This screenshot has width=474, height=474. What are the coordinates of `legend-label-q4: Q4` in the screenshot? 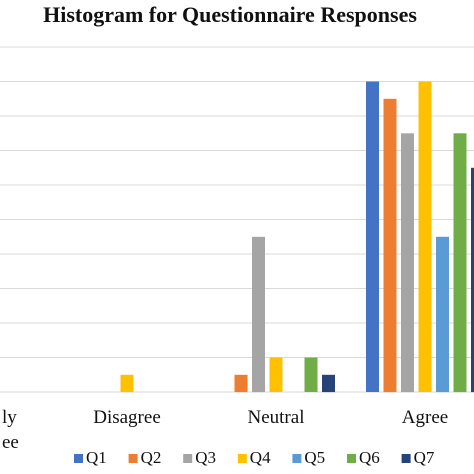 It's located at (260, 457).